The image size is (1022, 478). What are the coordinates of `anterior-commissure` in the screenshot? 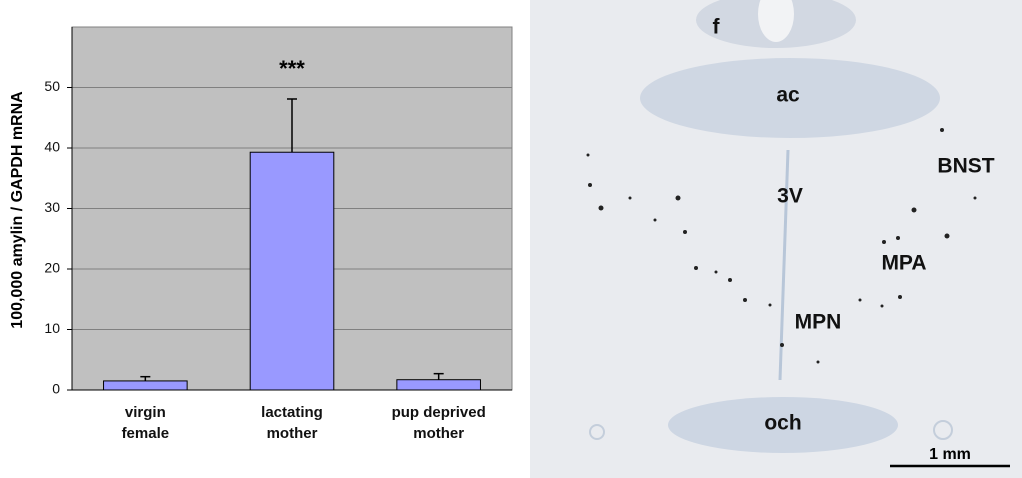 It's located at (790, 98).